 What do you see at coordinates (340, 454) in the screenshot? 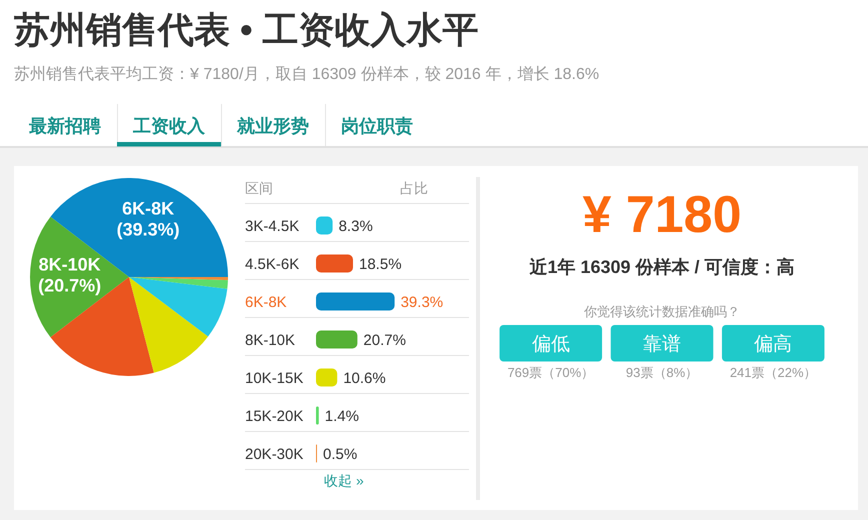
I see `data-label: 0.5%` at bounding box center [340, 454].